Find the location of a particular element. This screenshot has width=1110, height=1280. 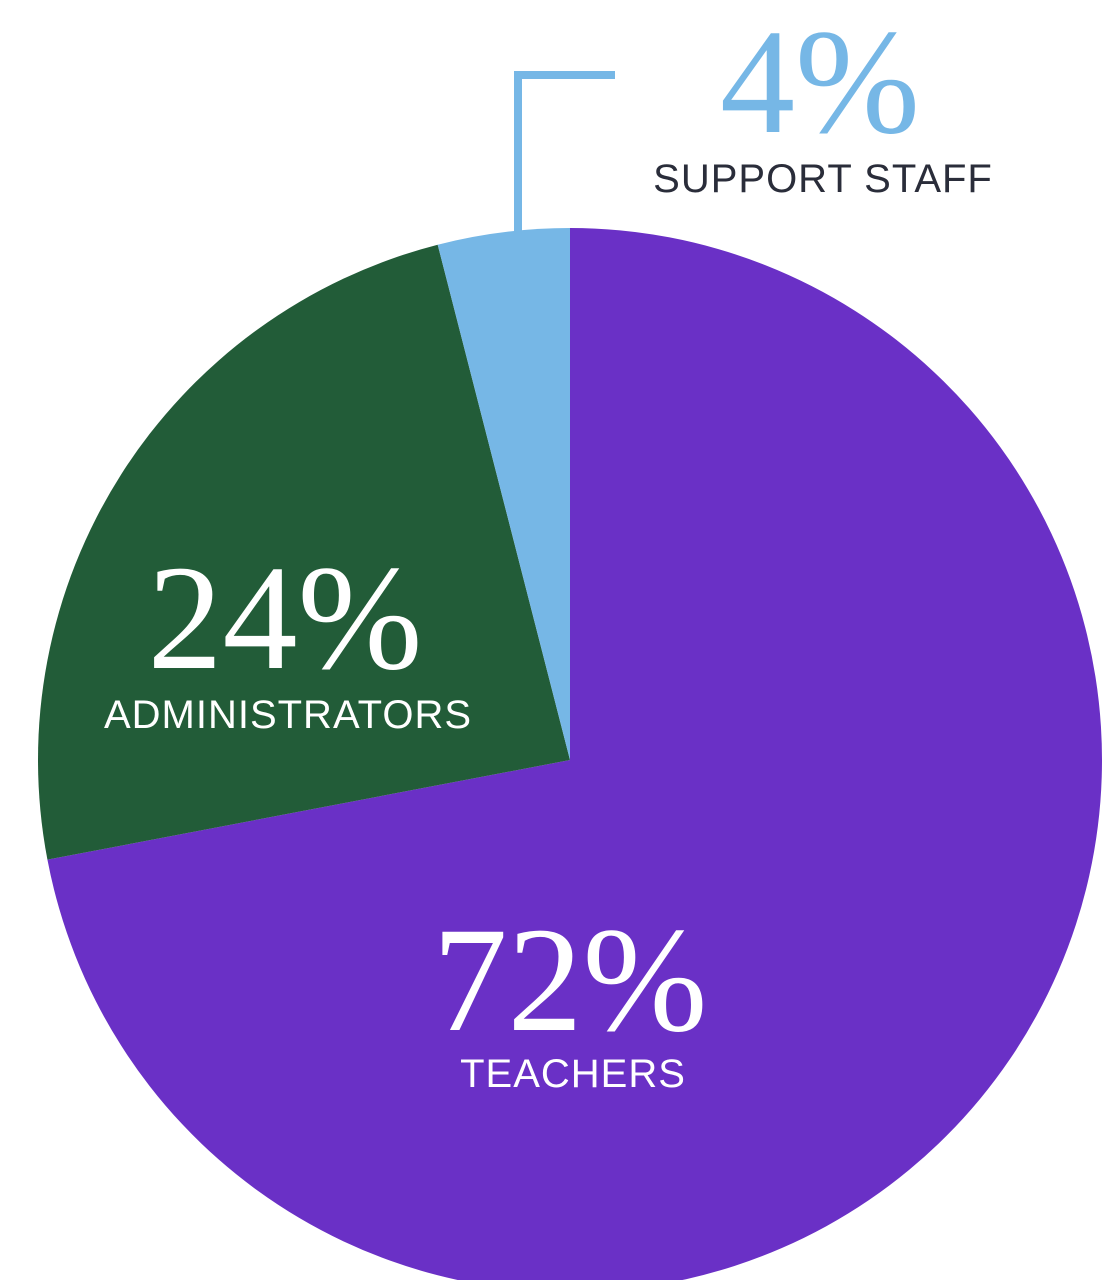

value-label: 4% is located at coordinates (820, 82).